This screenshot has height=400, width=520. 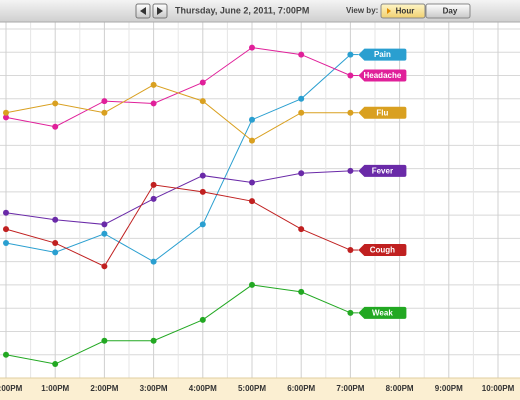 What do you see at coordinates (252, 388) in the screenshot?
I see `x-tick-label: 5:00PM` at bounding box center [252, 388].